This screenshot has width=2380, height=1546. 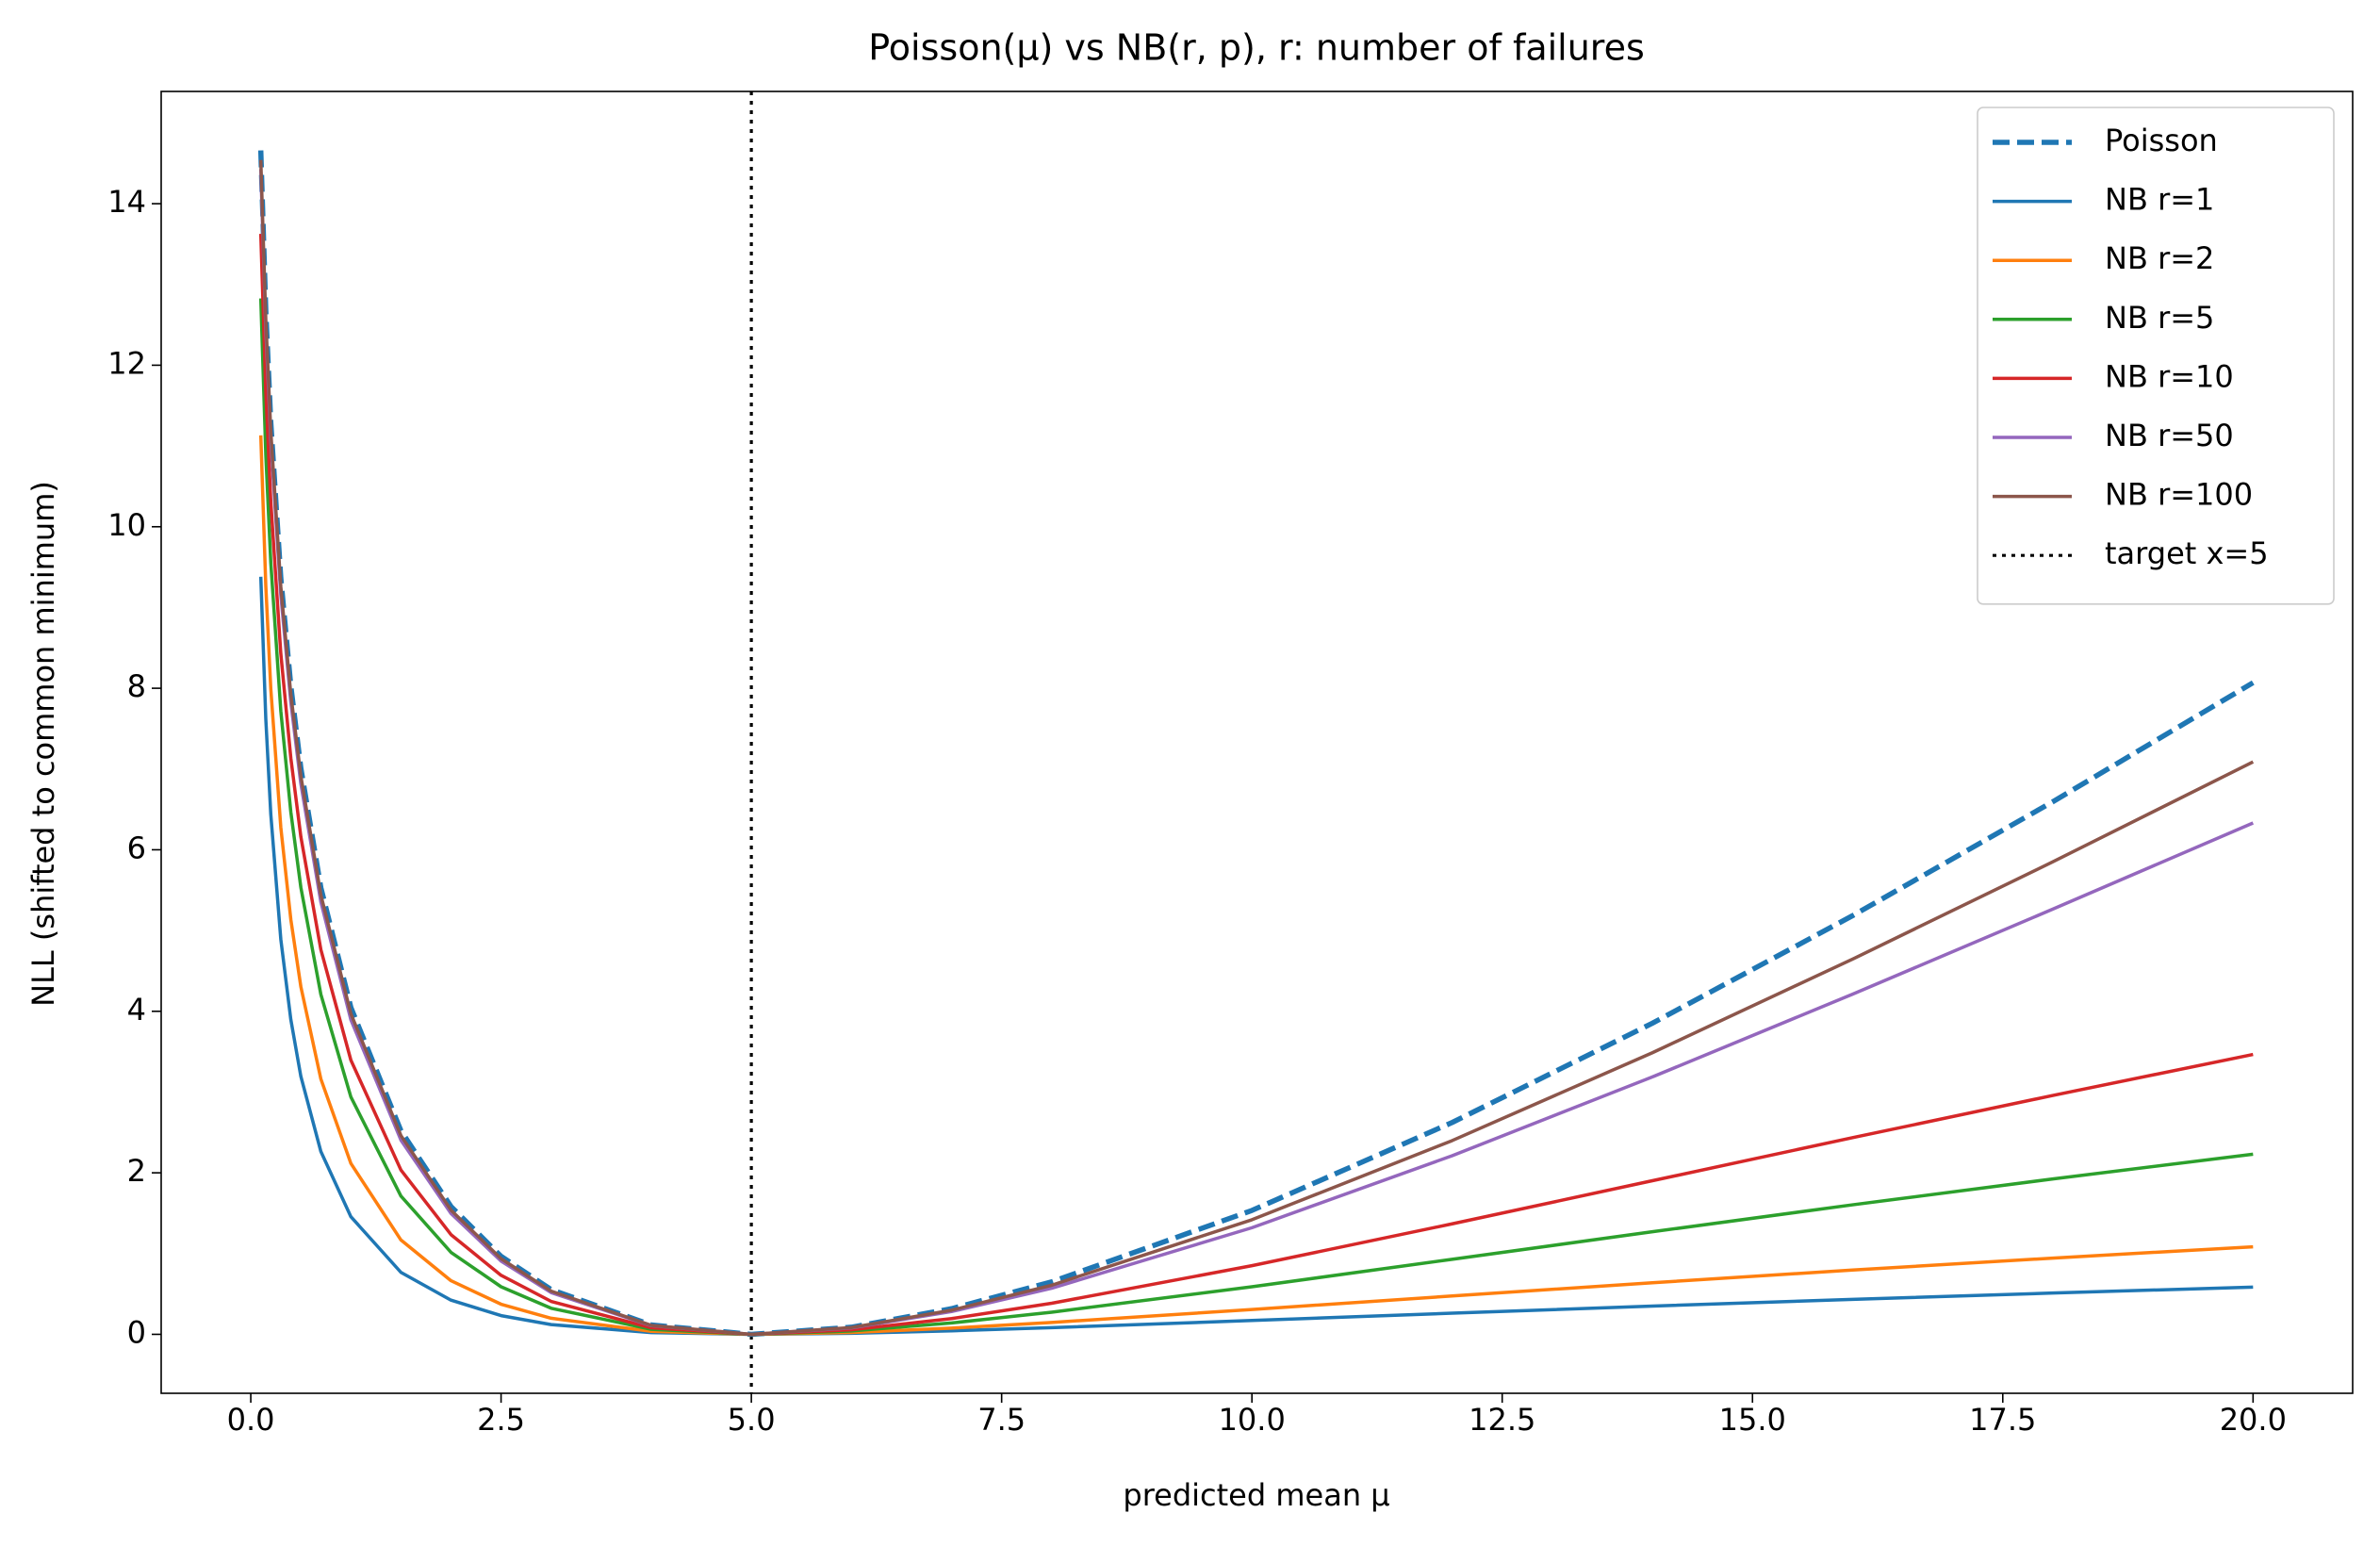 What do you see at coordinates (2179, 495) in the screenshot?
I see `legend-label: NB r=100` at bounding box center [2179, 495].